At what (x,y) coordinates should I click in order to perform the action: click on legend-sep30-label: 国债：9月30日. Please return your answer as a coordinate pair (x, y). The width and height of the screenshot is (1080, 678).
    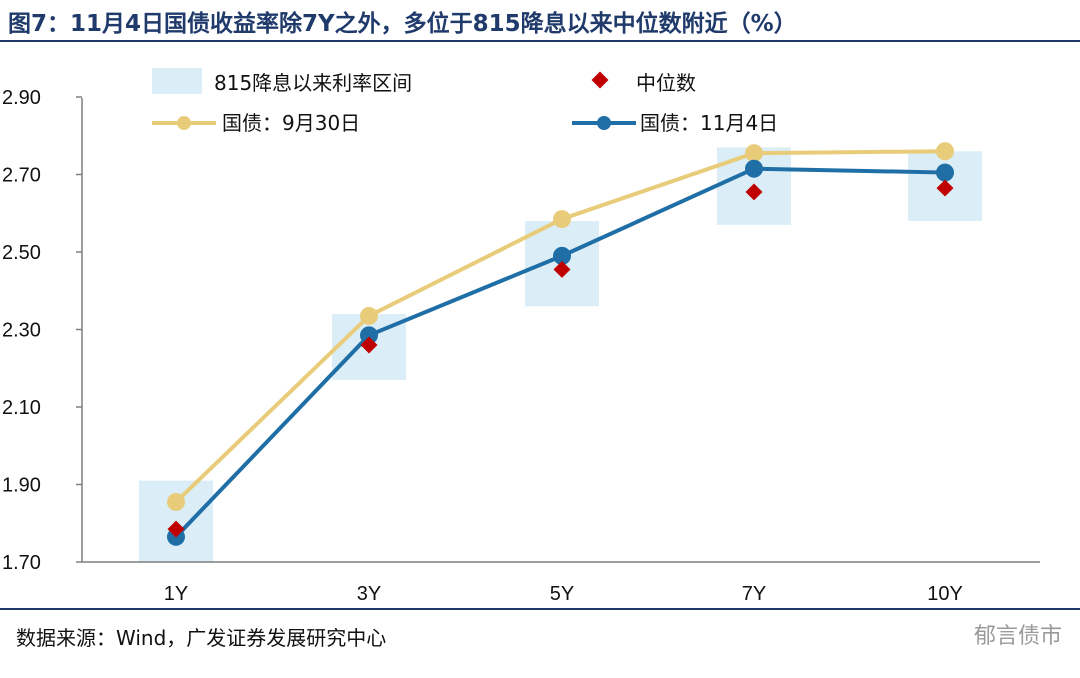
    Looking at the image, I should click on (291, 123).